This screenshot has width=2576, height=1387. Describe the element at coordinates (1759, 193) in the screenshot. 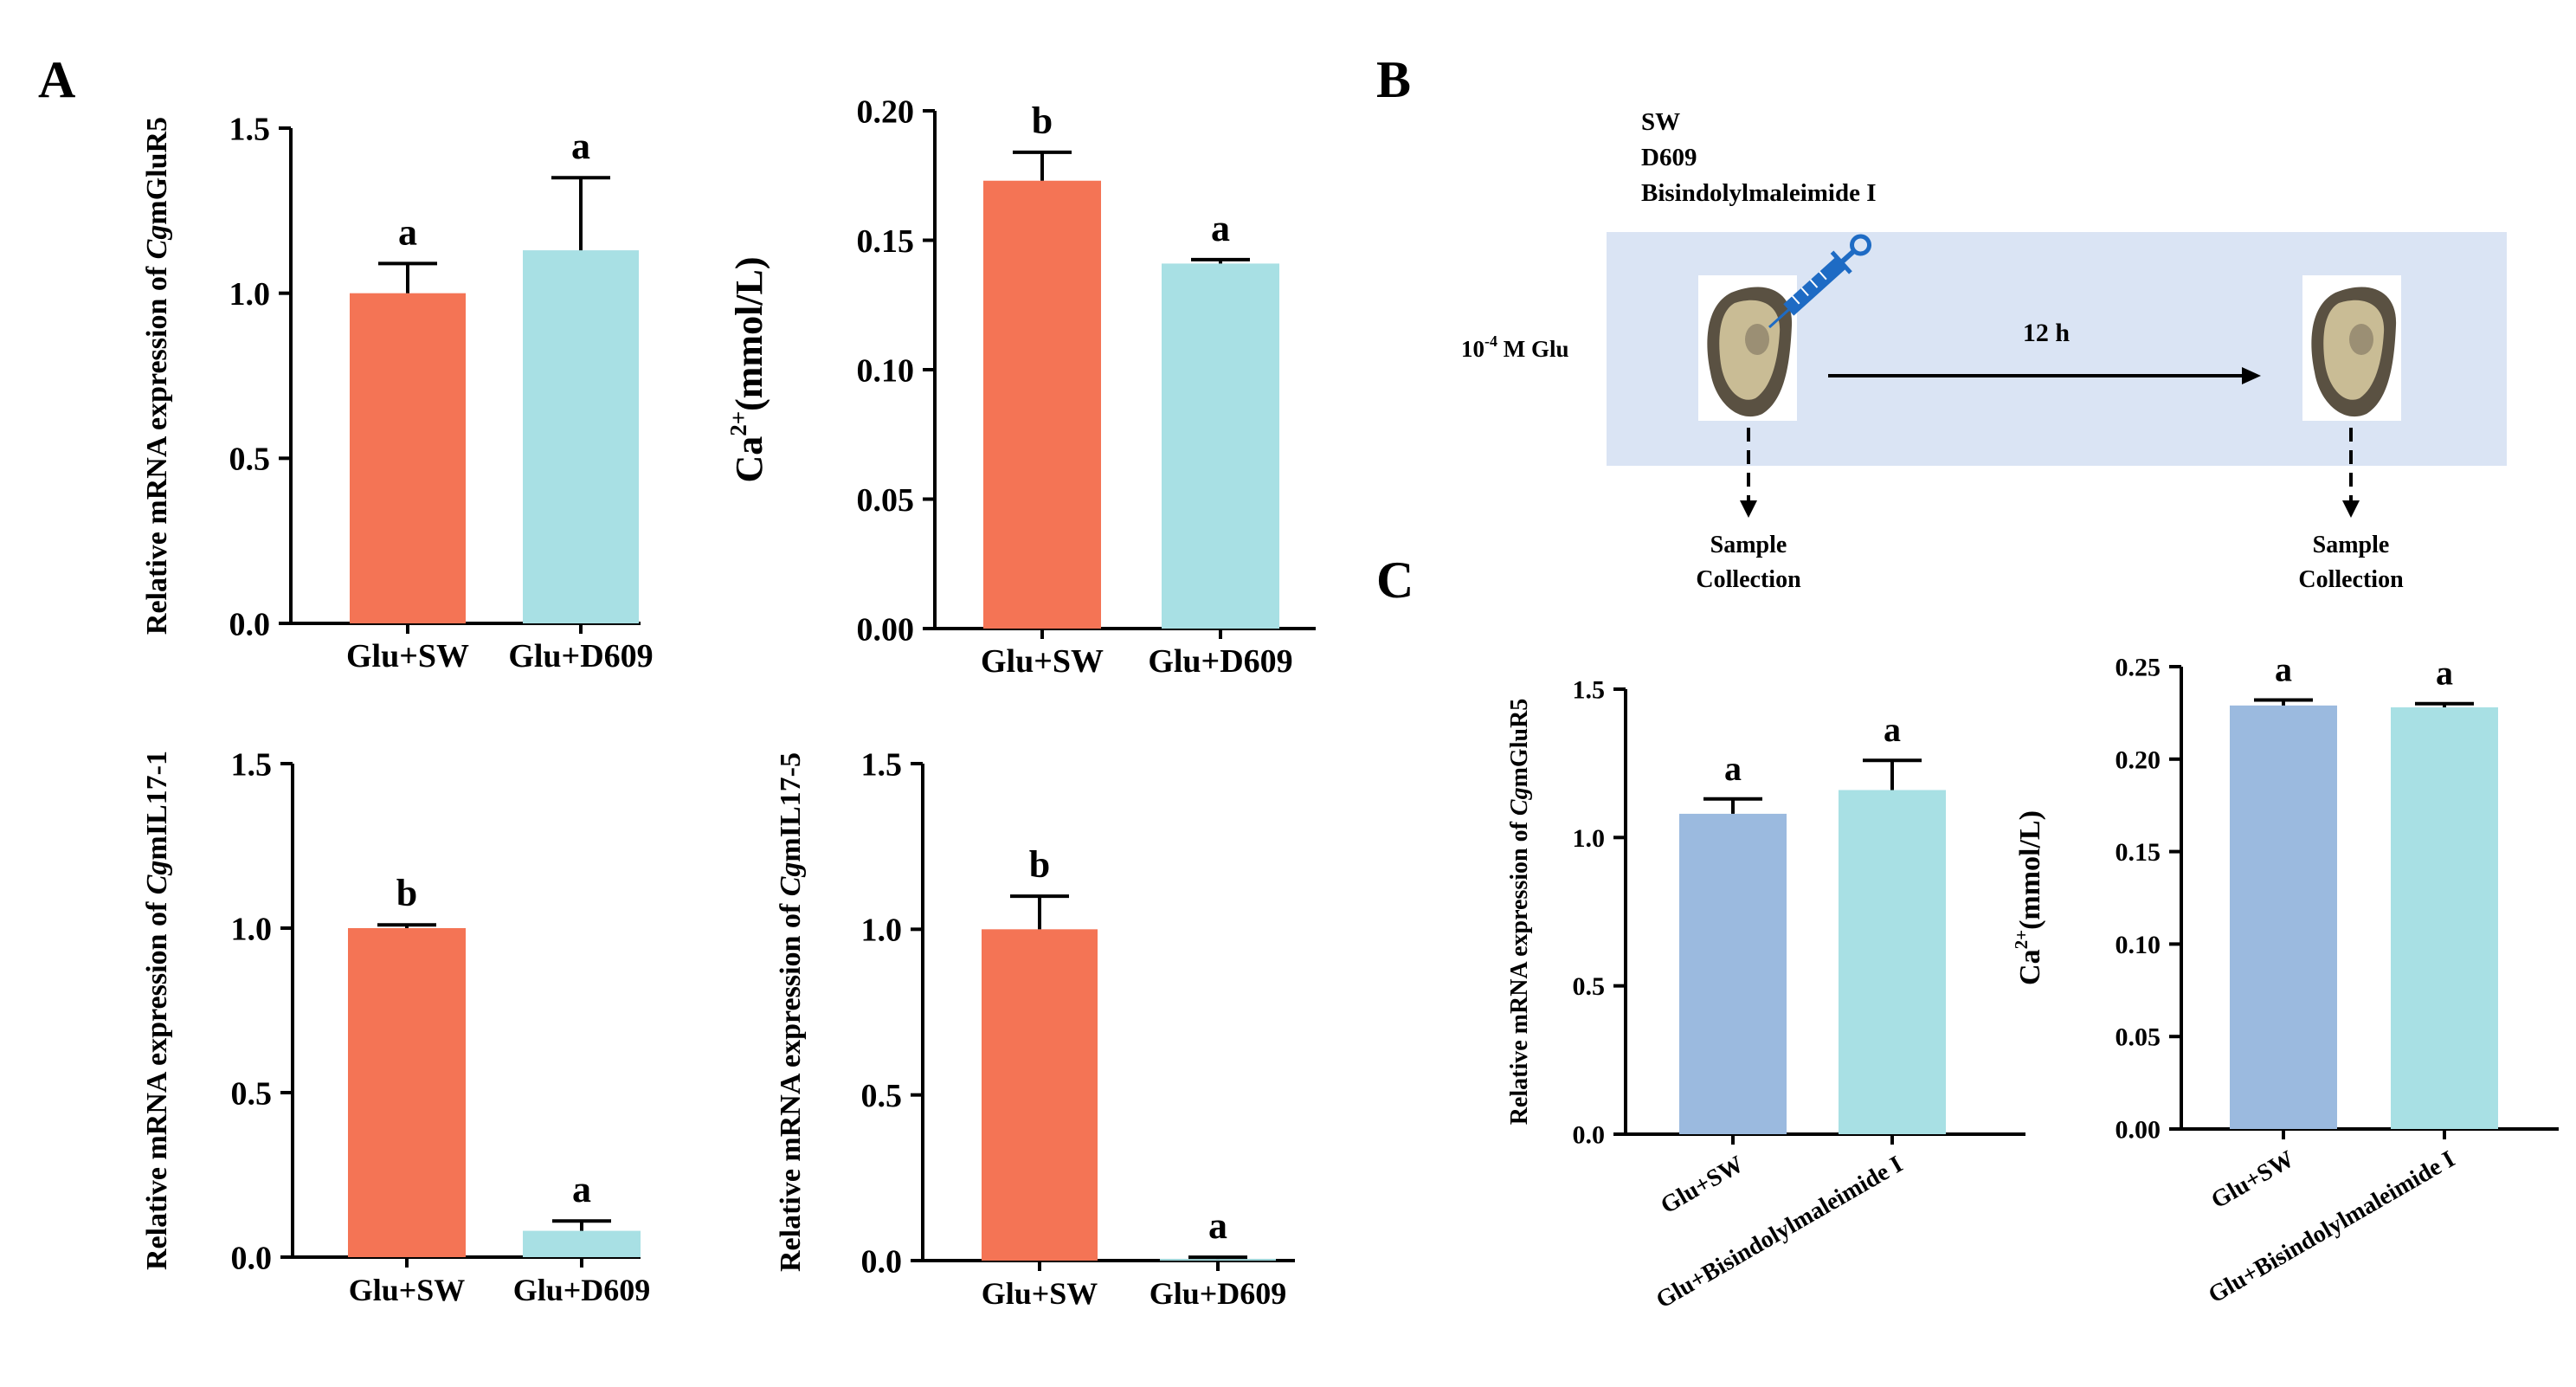

I see `treatment-label-bim: Bisindolylmaleimide I` at that location.